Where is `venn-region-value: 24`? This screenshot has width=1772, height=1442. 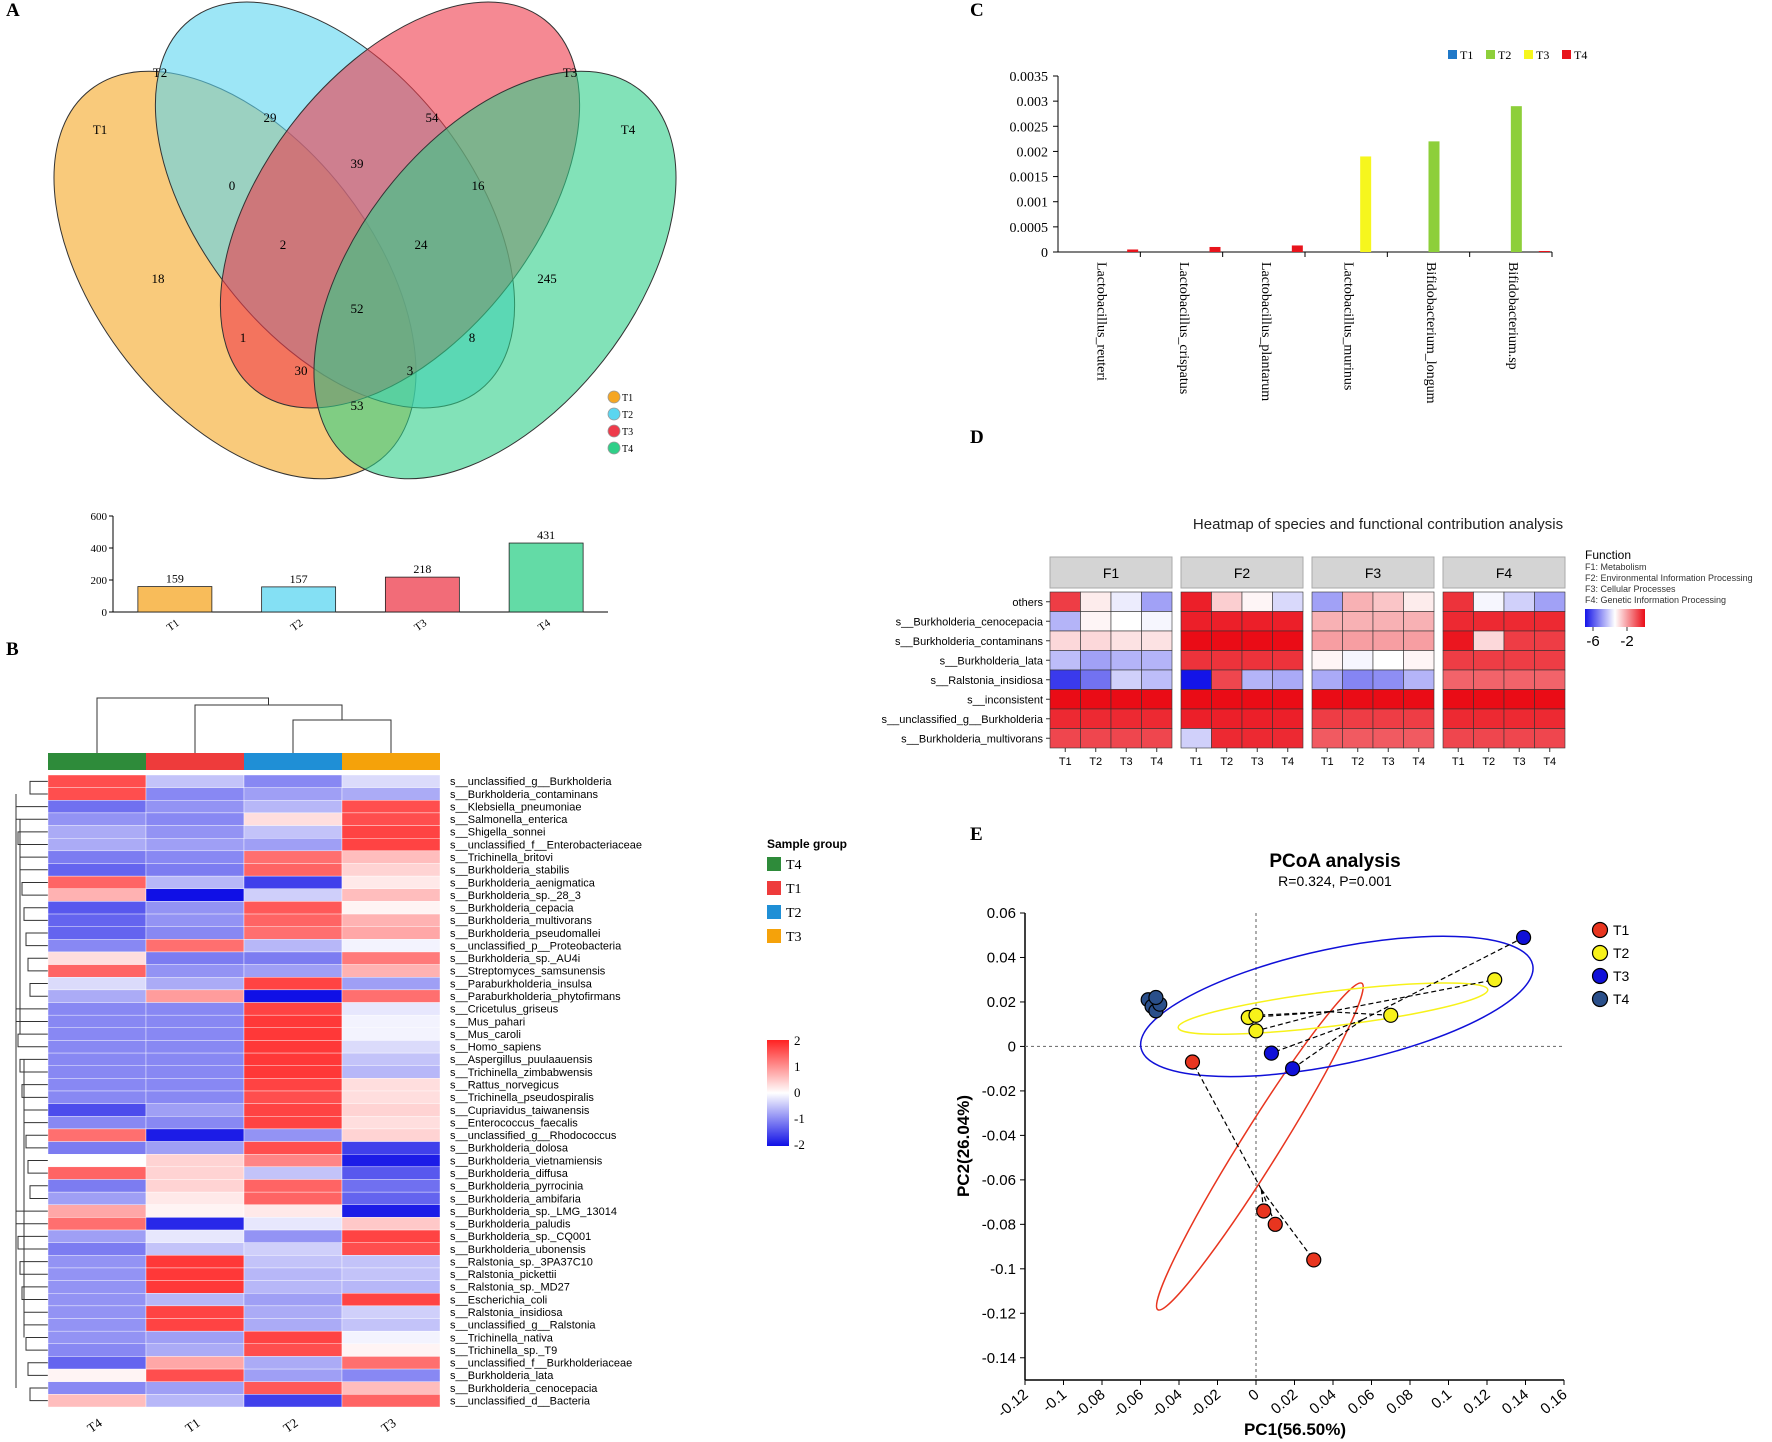
venn-region-value: 24 is located at coordinates (422, 244).